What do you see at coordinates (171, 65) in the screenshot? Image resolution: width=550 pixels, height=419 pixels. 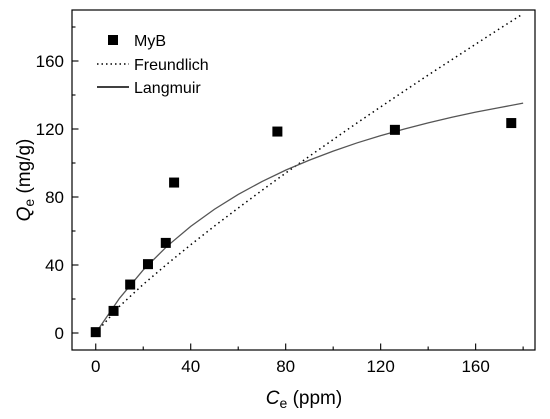 I see `legend-label-freundlich: Freundlich` at bounding box center [171, 65].